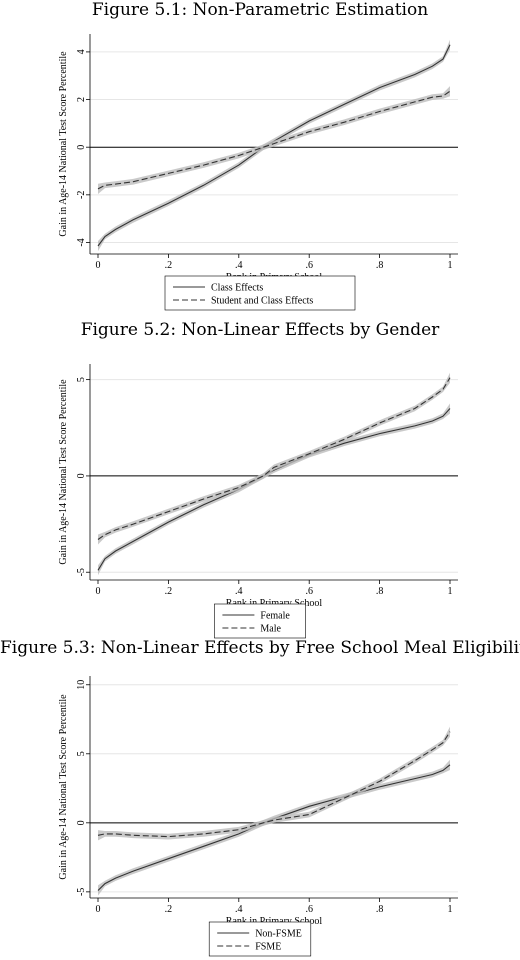  Describe the element at coordinates (260, 10) in the screenshot. I see `chart-title: Figure 5.1: Non-Parametric Estimation` at that location.